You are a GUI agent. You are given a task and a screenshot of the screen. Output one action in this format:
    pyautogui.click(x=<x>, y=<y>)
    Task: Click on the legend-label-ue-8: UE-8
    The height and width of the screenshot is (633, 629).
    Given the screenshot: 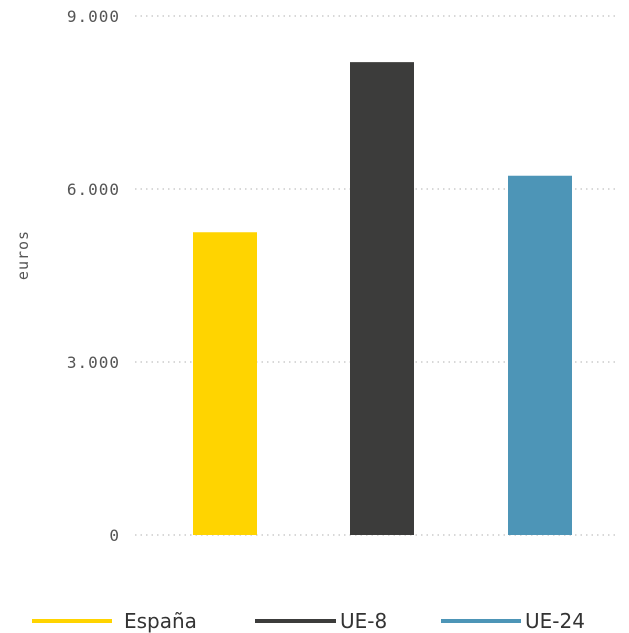 What is the action you would take?
    pyautogui.click(x=363, y=621)
    